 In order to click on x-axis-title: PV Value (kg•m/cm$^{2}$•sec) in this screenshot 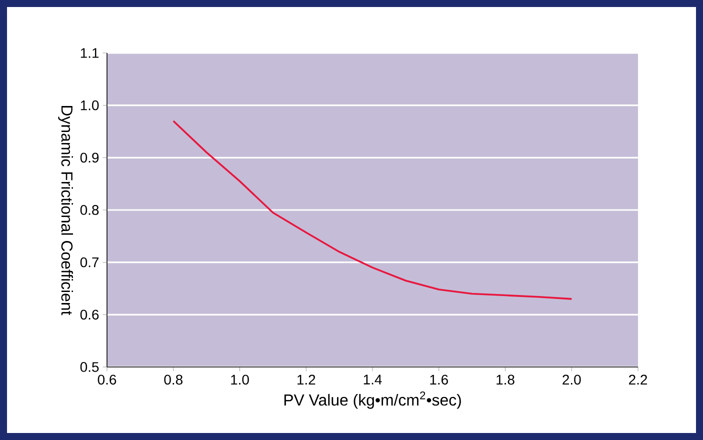, I will do `click(372, 400)`.